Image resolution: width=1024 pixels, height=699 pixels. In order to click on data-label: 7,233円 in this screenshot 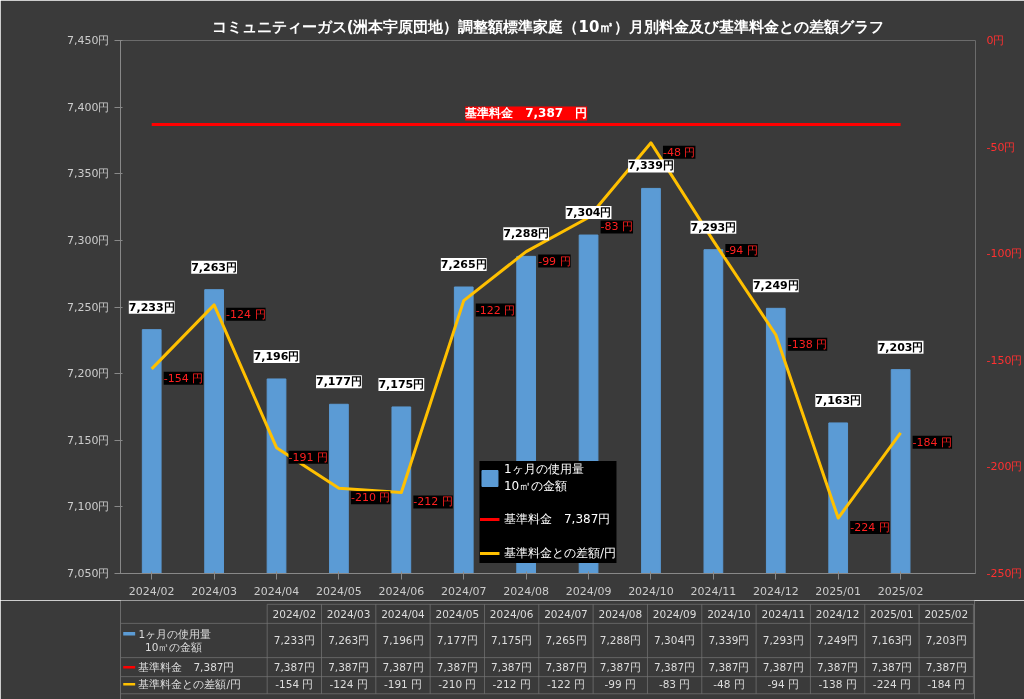, I will do `click(151, 307)`.